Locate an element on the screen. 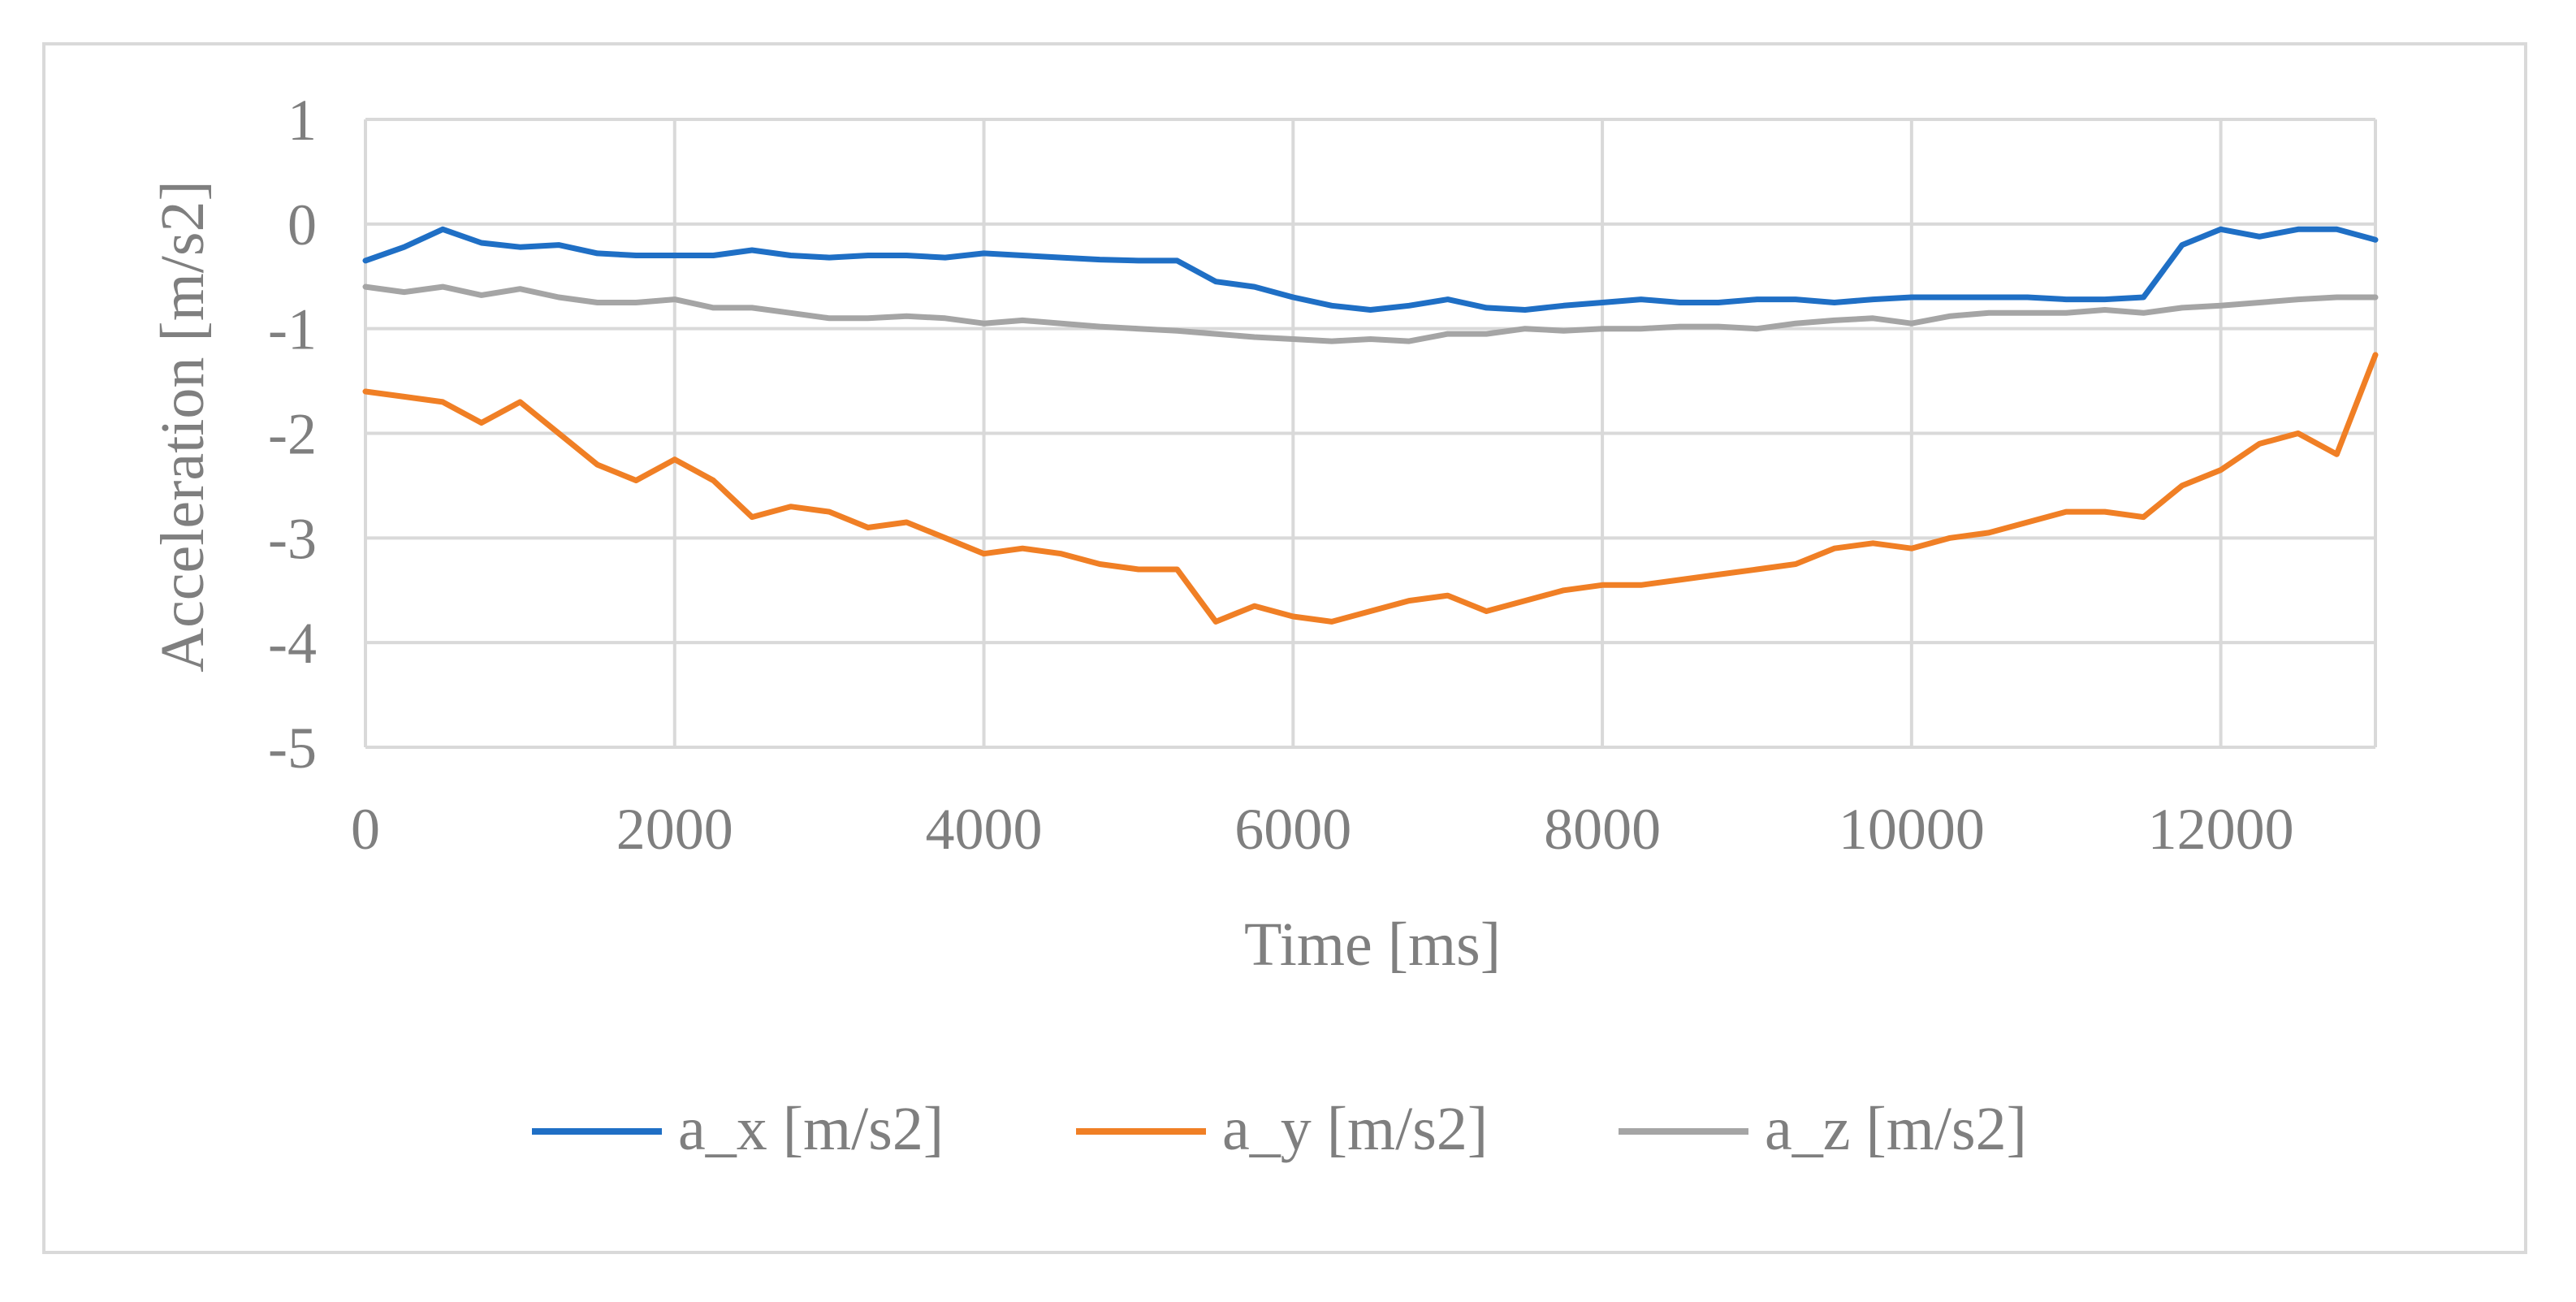 The width and height of the screenshot is (2576, 1302). x-axis-title: Time [ms] is located at coordinates (1372, 945).